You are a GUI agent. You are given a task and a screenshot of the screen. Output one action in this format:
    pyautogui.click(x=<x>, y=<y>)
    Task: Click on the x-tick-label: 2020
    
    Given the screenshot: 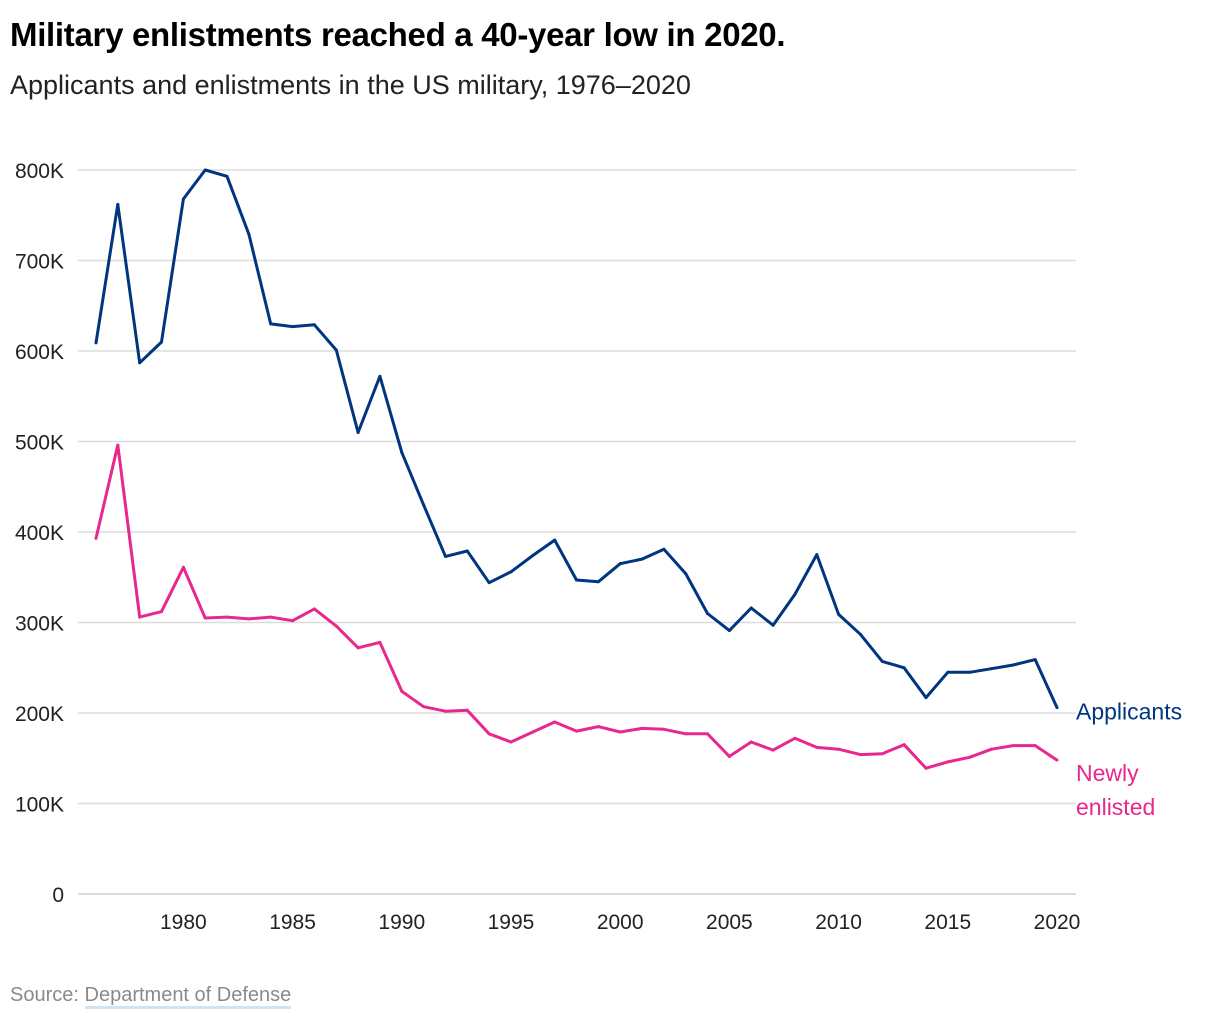 What is the action you would take?
    pyautogui.click(x=1057, y=922)
    